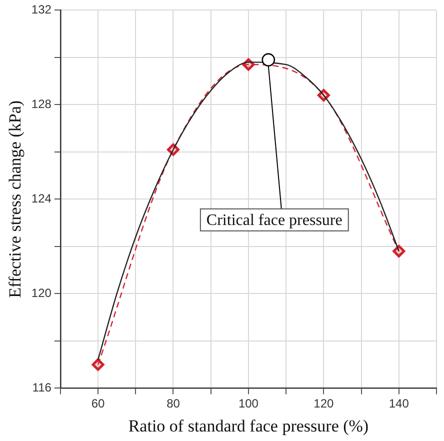 This screenshot has width=444, height=441. I want to click on y-tick-label: 116, so click(42, 387).